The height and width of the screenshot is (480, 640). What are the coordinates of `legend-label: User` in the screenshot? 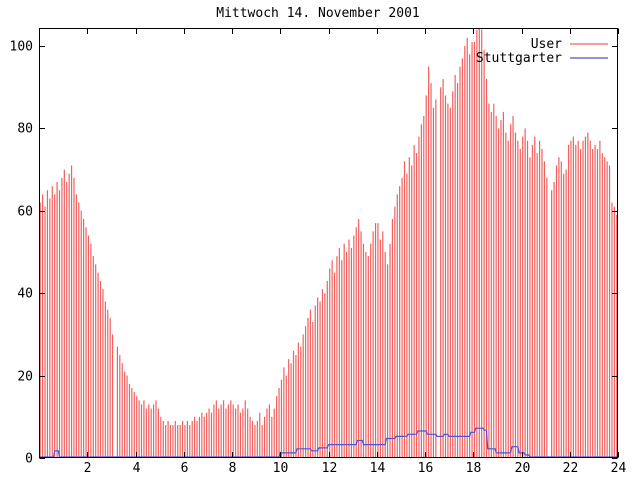 It's located at (546, 44).